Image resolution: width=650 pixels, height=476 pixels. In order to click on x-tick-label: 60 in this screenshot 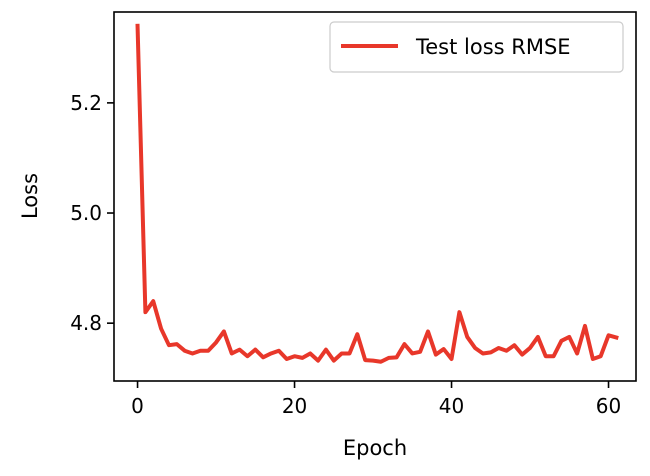, I will do `click(608, 406)`.